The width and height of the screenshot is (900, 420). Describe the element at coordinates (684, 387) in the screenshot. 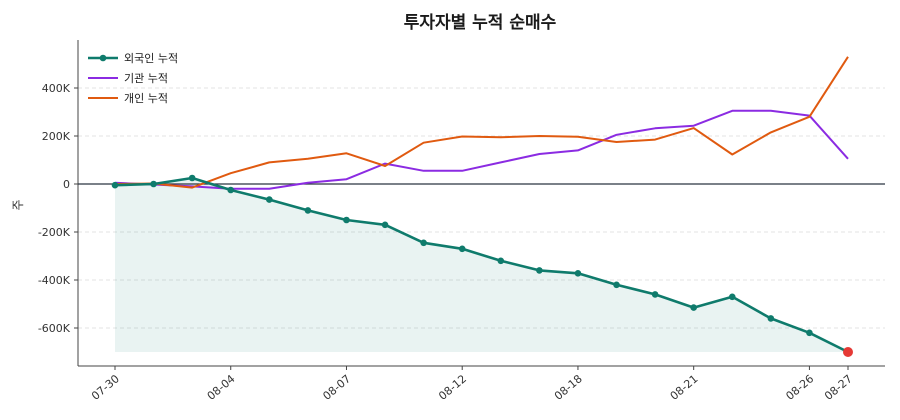

I see `x-tick-label: 08-21` at that location.